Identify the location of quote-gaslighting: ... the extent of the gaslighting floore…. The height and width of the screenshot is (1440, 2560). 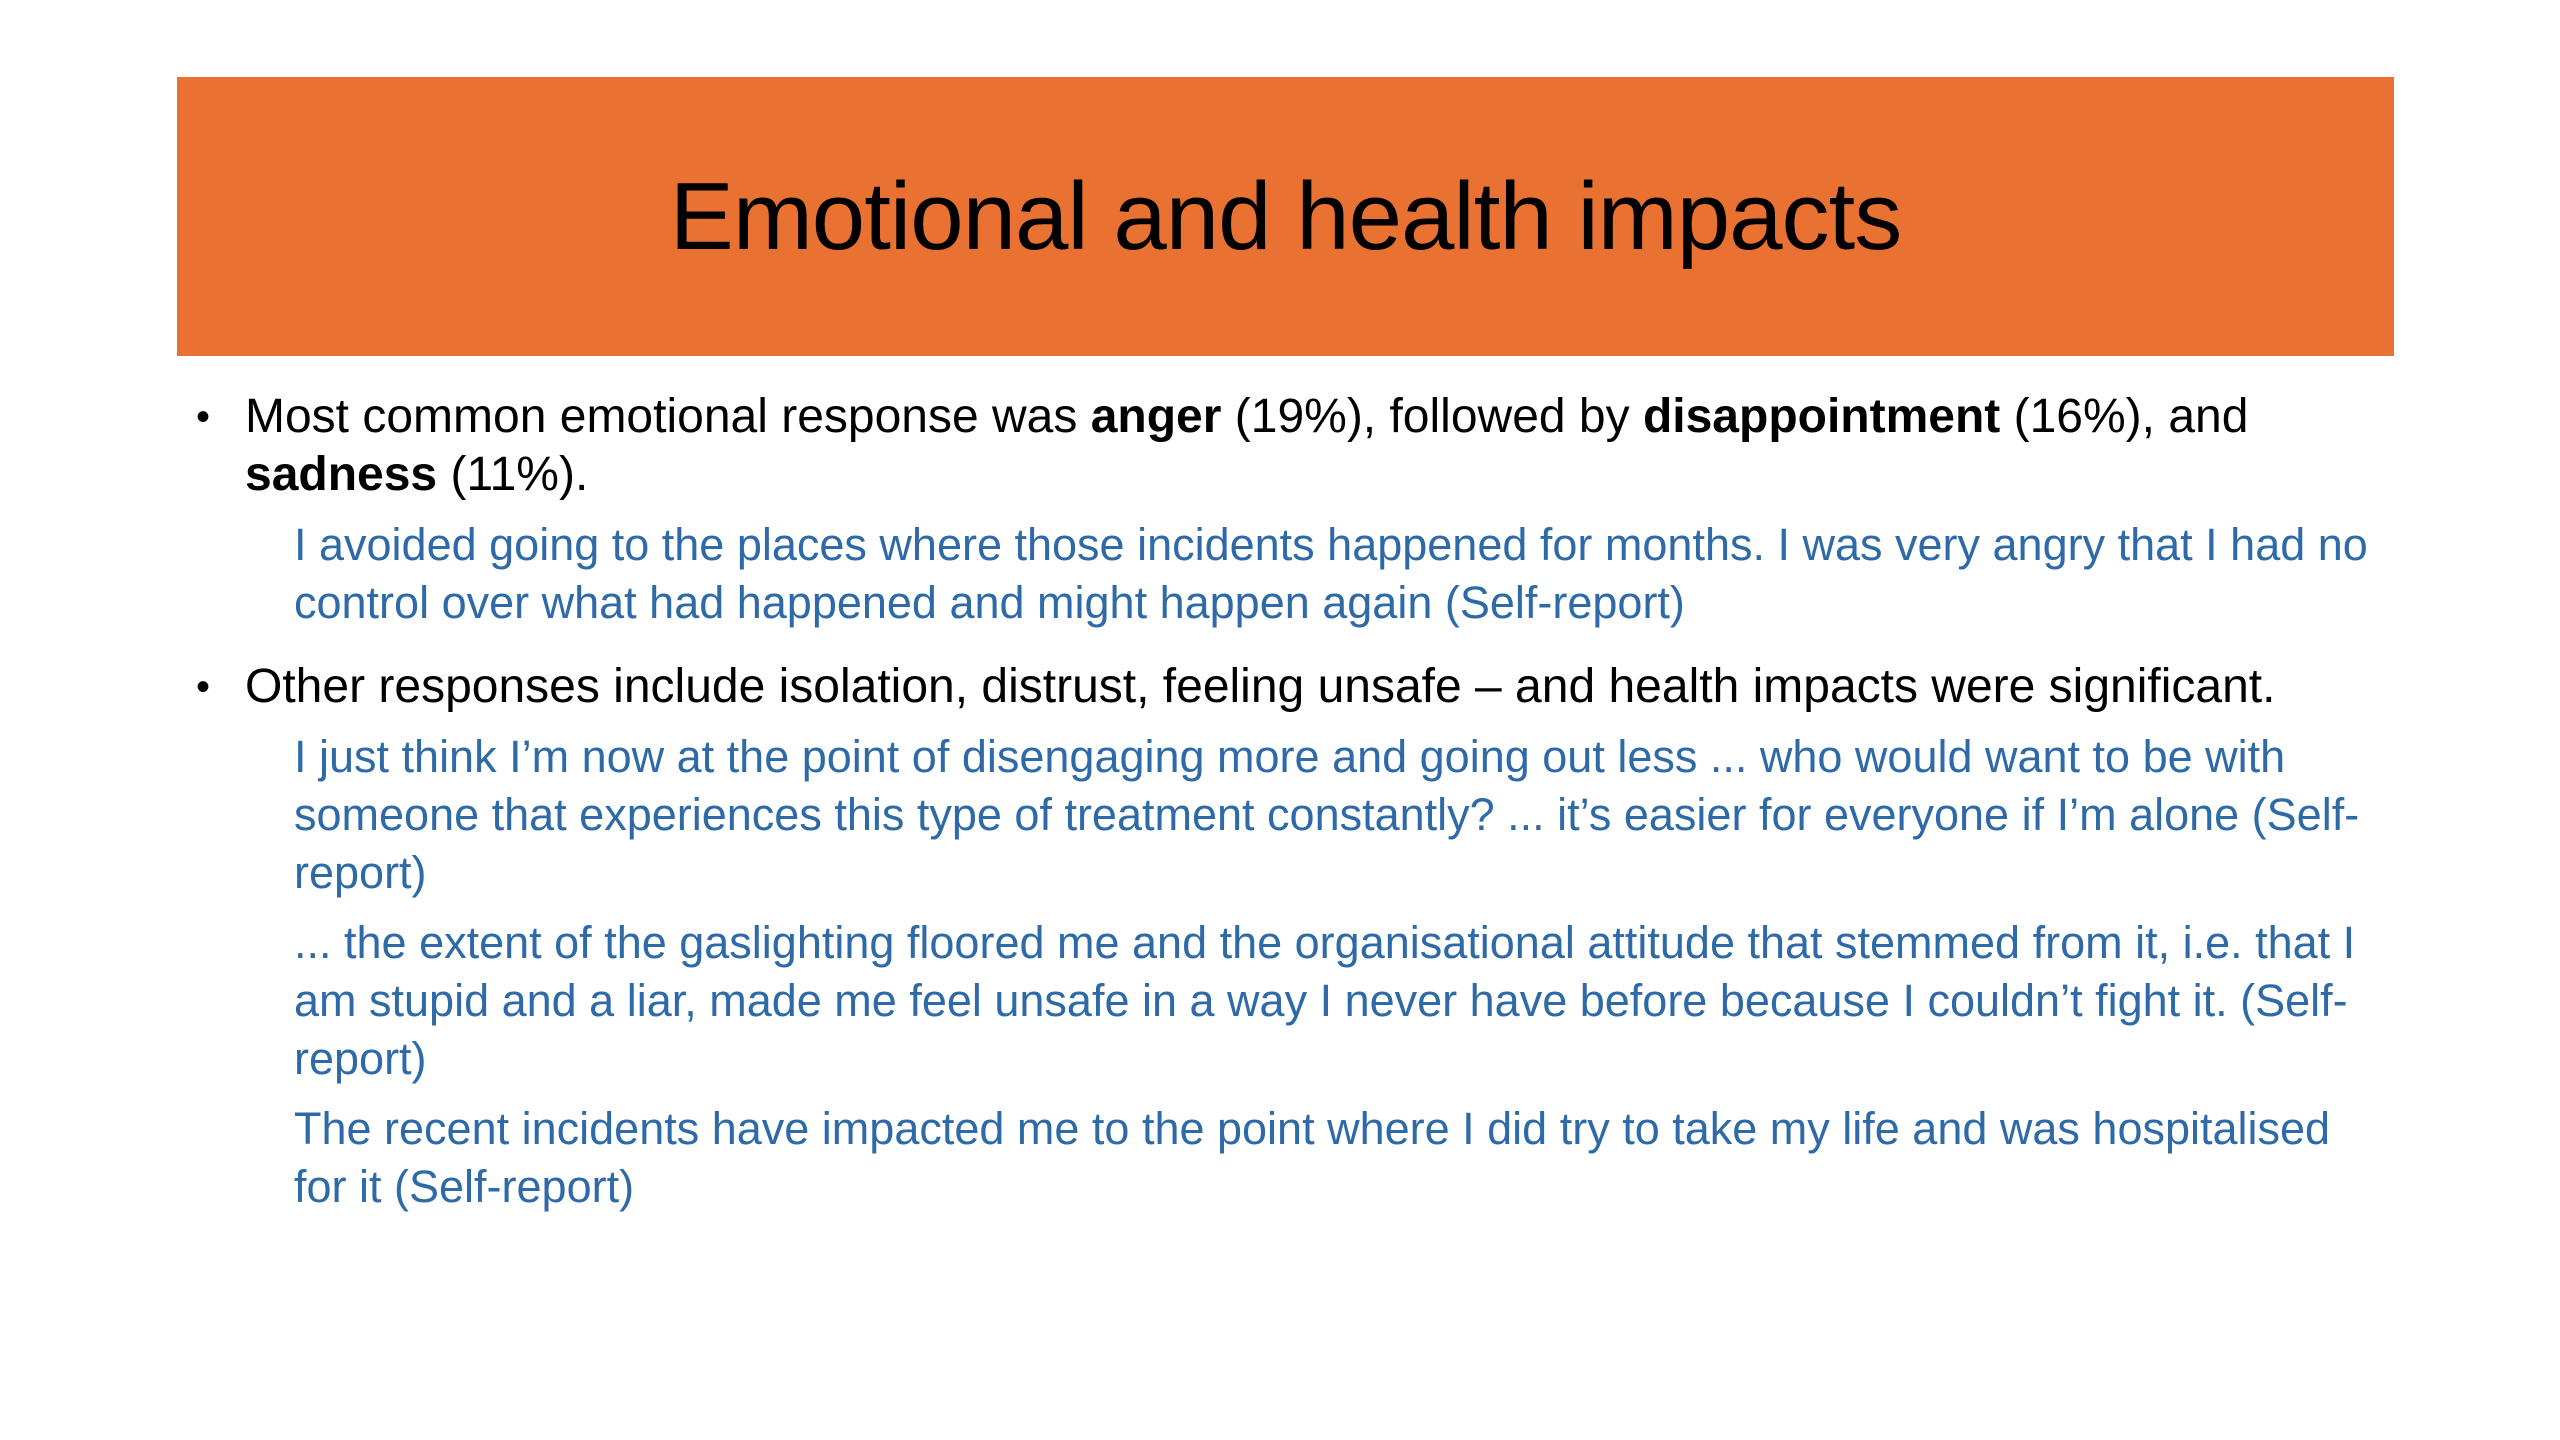
(1325, 1000).